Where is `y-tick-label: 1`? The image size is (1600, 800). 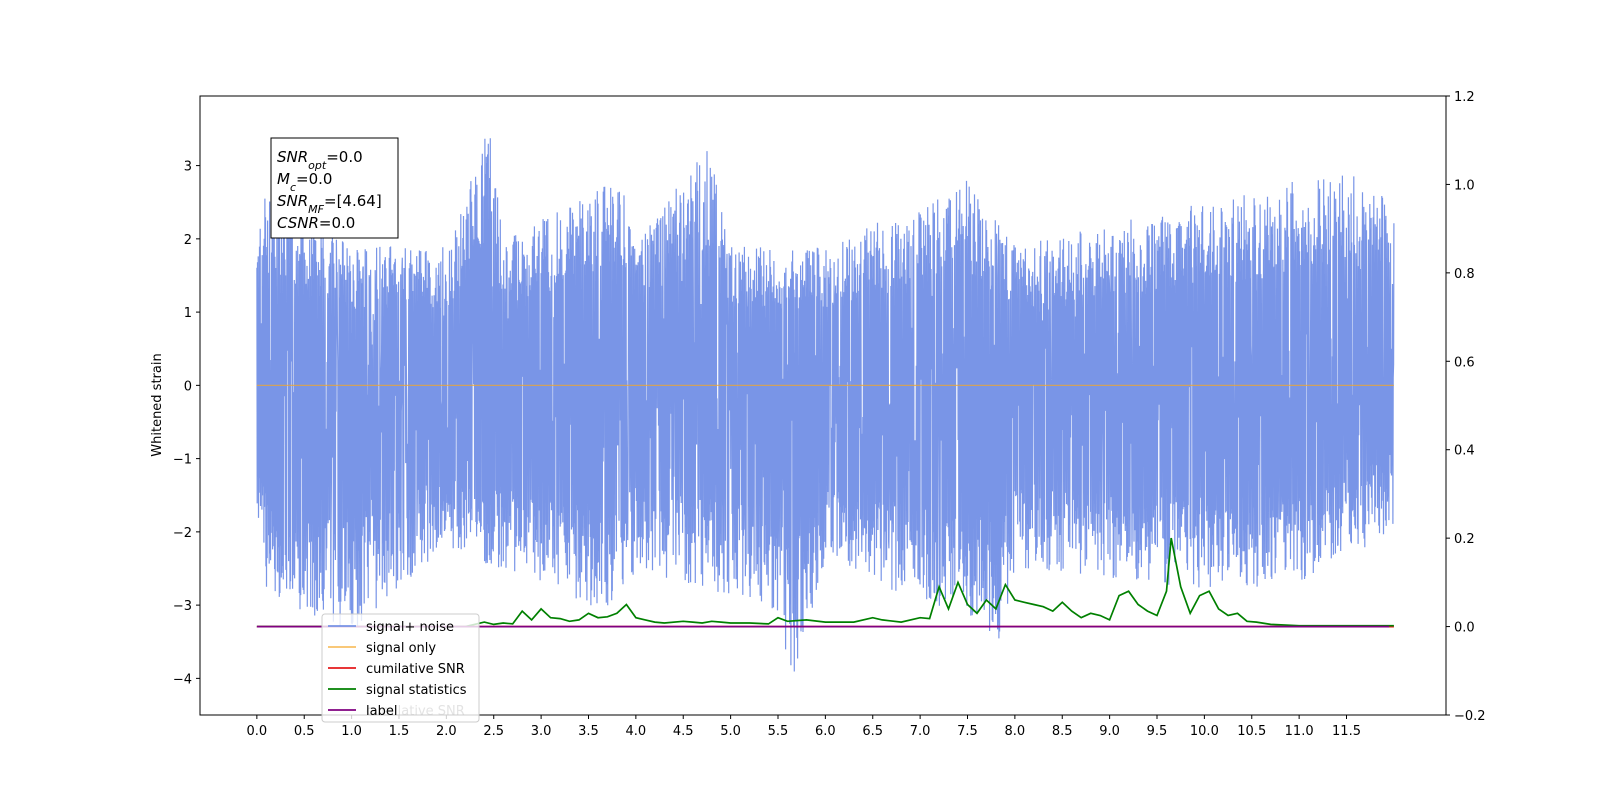 y-tick-label: 1 is located at coordinates (188, 313).